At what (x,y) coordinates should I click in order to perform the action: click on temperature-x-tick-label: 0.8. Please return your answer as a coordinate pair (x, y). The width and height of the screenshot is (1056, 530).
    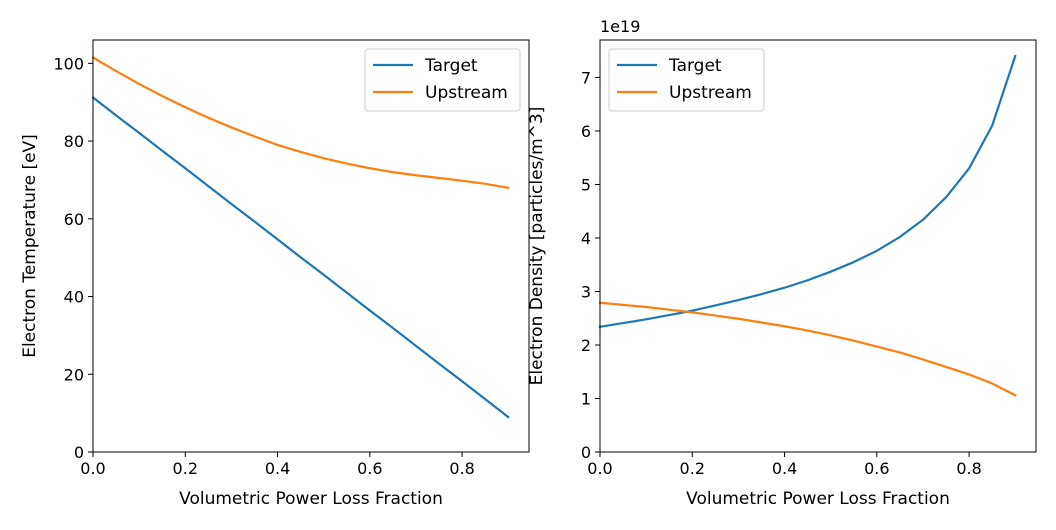
    Looking at the image, I should click on (461, 468).